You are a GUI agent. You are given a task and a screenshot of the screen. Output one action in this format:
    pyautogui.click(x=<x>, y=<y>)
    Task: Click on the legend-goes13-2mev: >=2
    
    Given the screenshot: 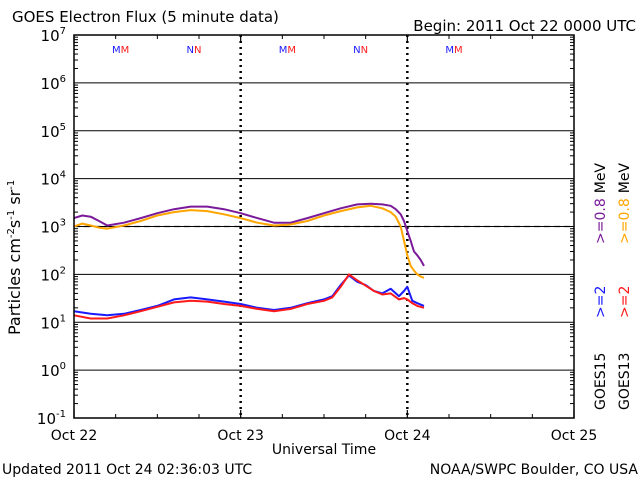 What is the action you would take?
    pyautogui.click(x=625, y=302)
    